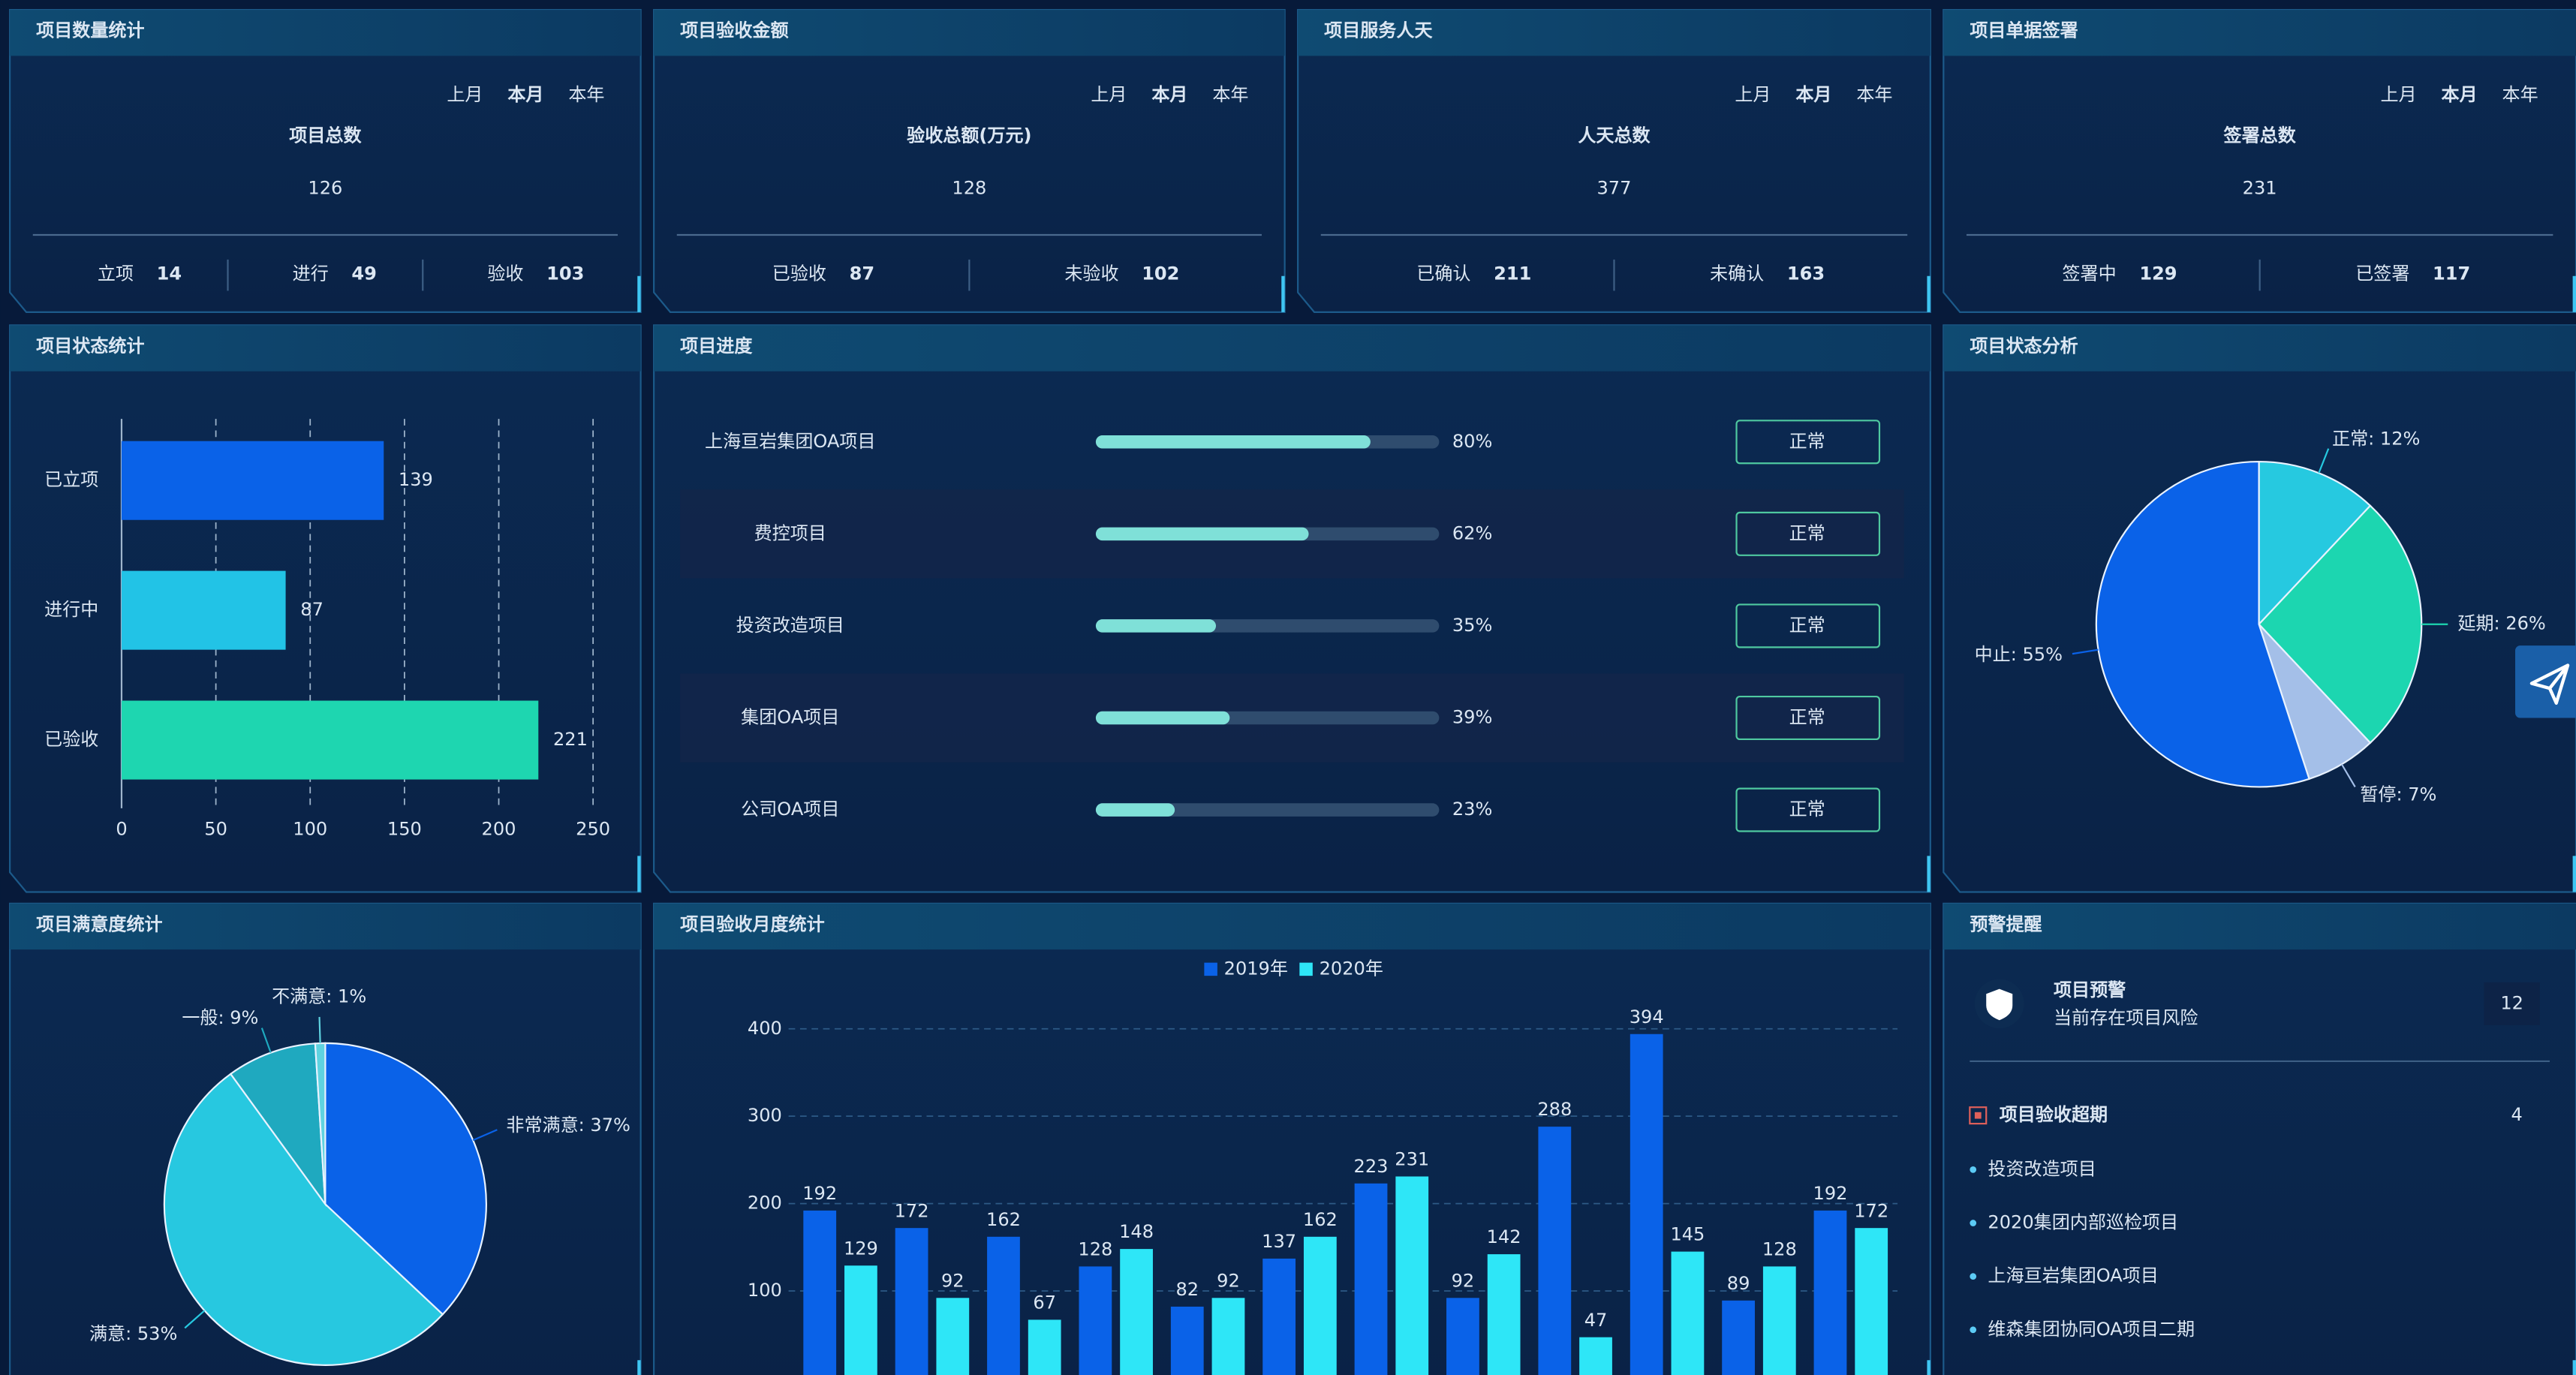 The height and width of the screenshot is (1375, 2576). Describe the element at coordinates (565, 273) in the screenshot. I see `item-value: 103` at that location.